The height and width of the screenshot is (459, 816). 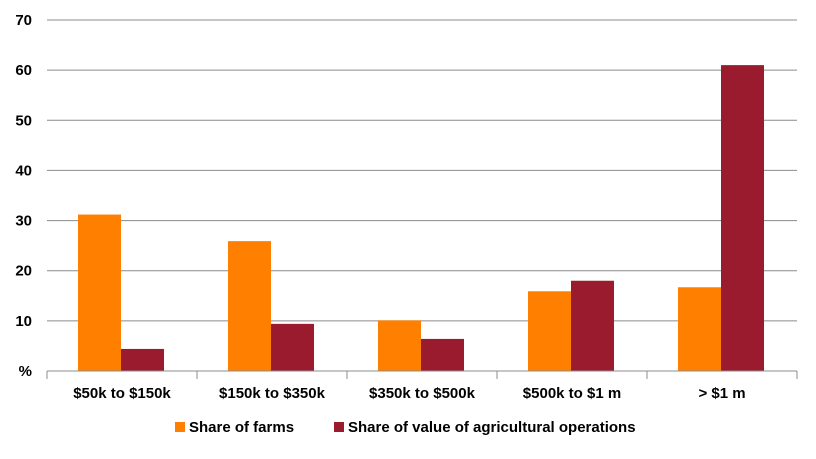 What do you see at coordinates (422, 393) in the screenshot?
I see `x-category-label: $350k to $500k` at bounding box center [422, 393].